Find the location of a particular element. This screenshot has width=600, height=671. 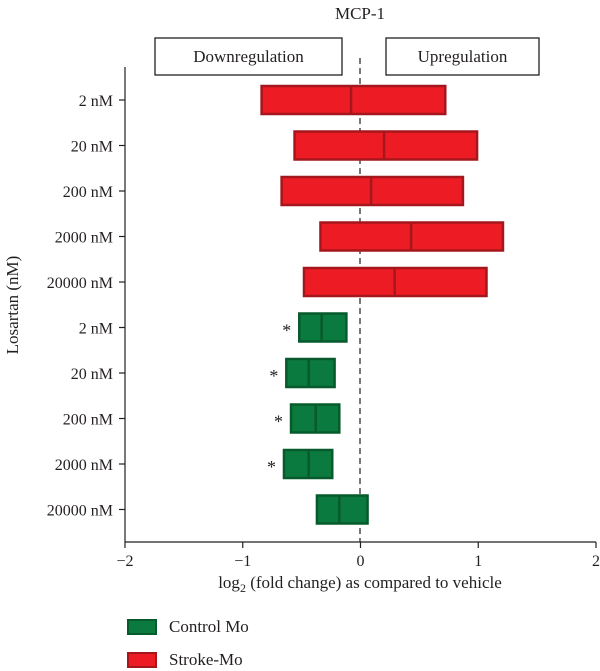

legend-label-control-mo: Control Mo is located at coordinates (209, 626).